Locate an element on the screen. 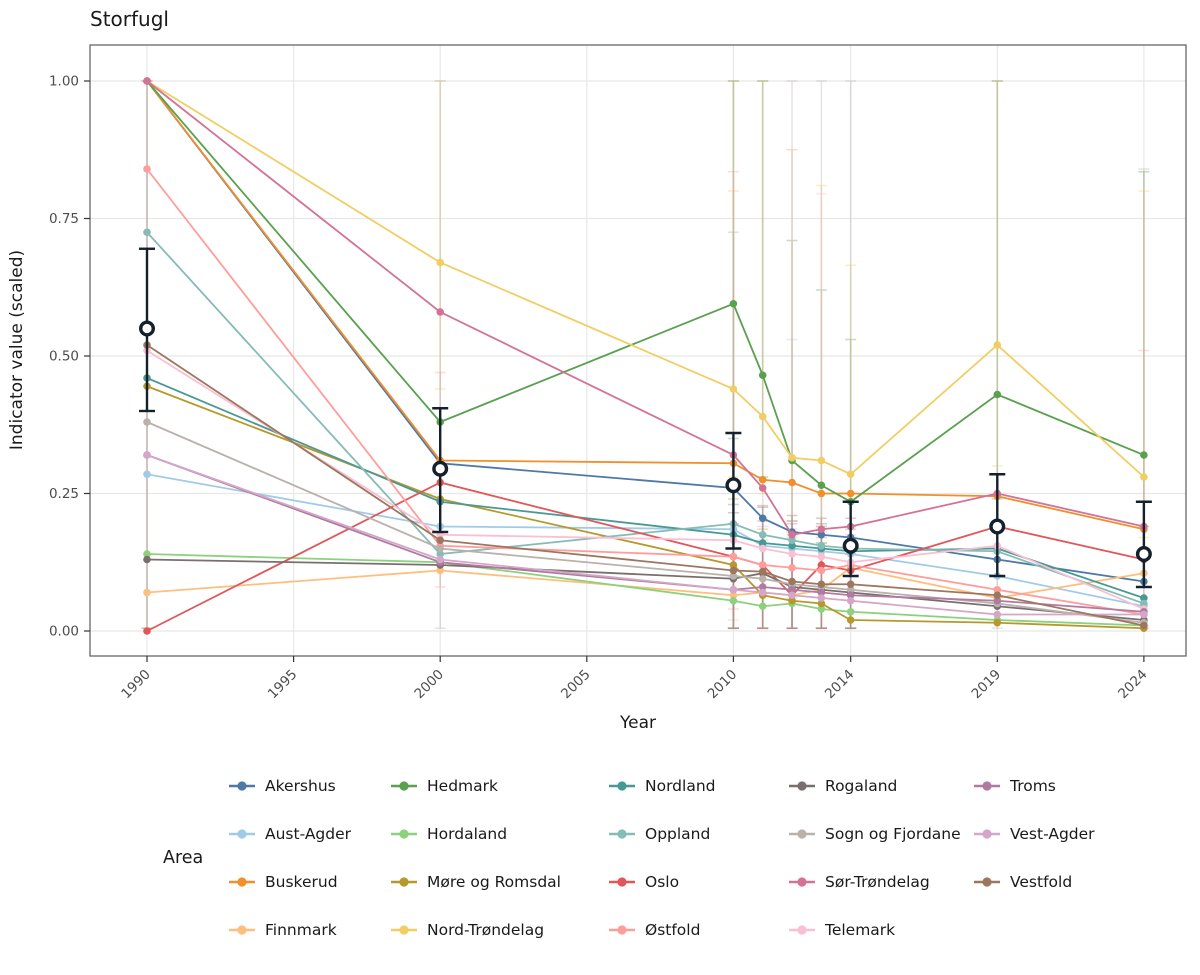 The height and width of the screenshot is (975, 1200). legend-item-akershus: Akershus is located at coordinates (309, 786).